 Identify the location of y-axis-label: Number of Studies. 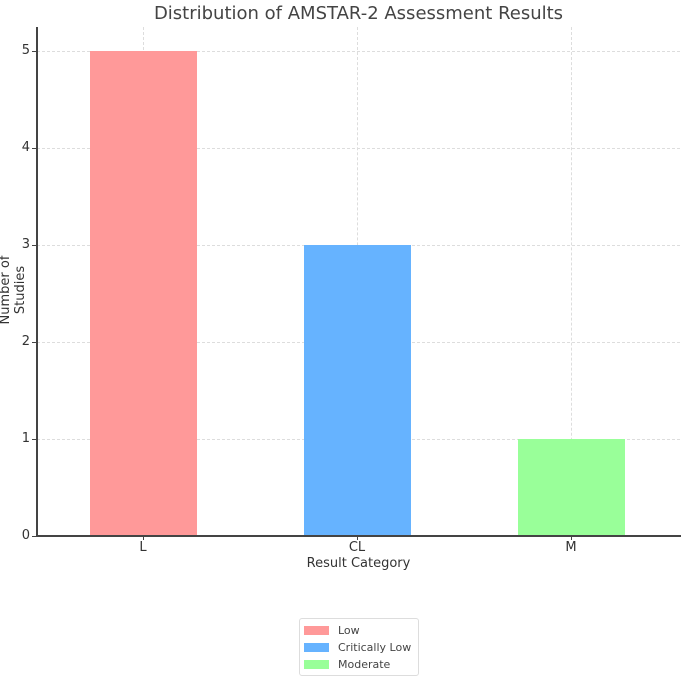
(14, 290).